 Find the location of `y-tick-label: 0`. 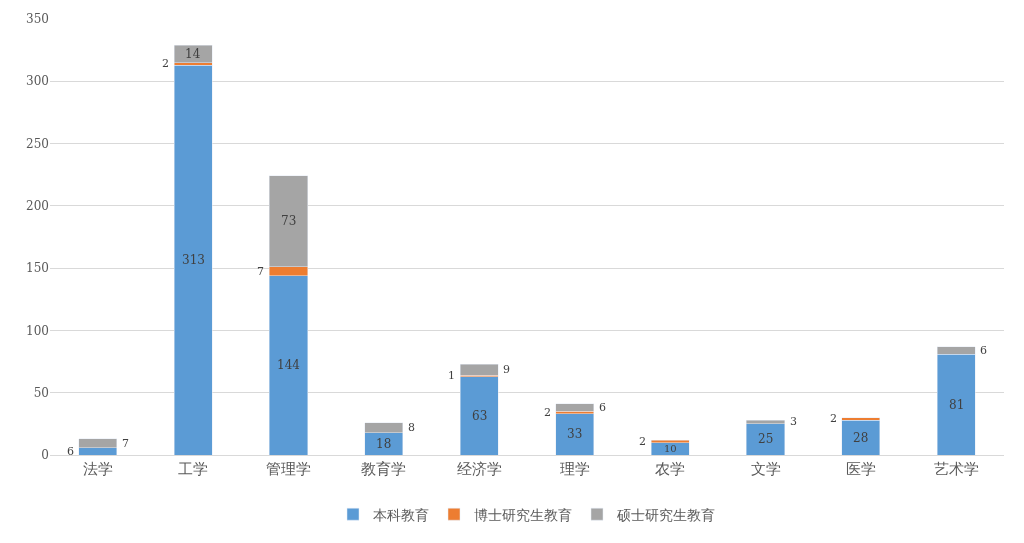

y-tick-label: 0 is located at coordinates (45, 455).